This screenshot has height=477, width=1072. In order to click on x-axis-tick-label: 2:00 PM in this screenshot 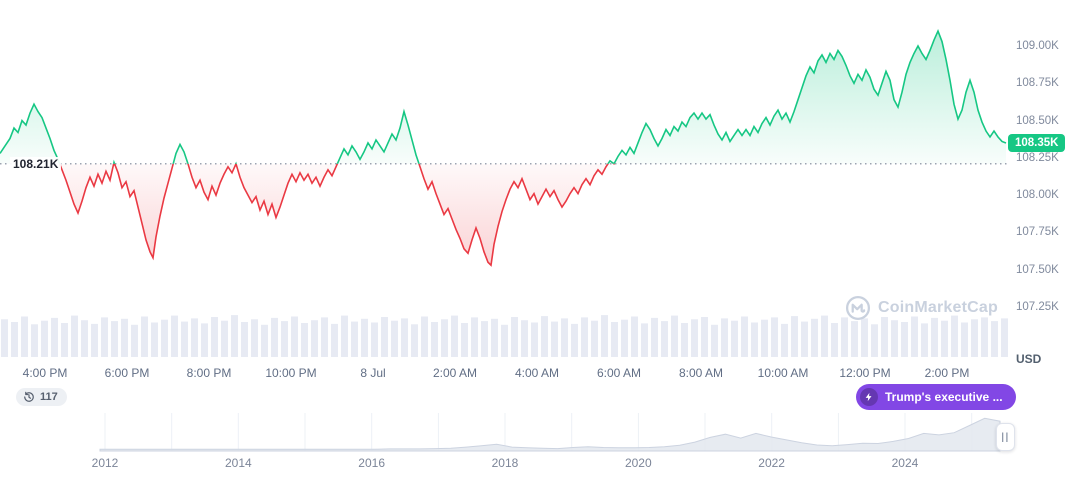, I will do `click(947, 373)`.